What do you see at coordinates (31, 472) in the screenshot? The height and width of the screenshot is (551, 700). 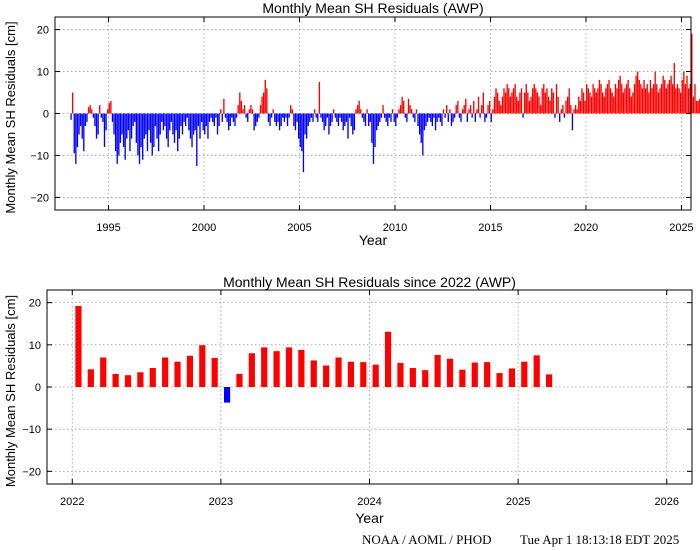 I see `y-tick-label: −20` at bounding box center [31, 472].